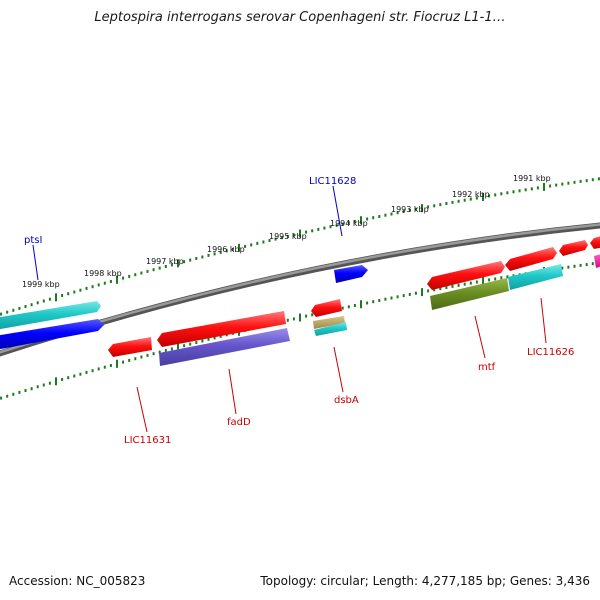 Image resolution: width=600 pixels, height=600 pixels. I want to click on gene-label-LIC11628: LIC11628, so click(332, 181).